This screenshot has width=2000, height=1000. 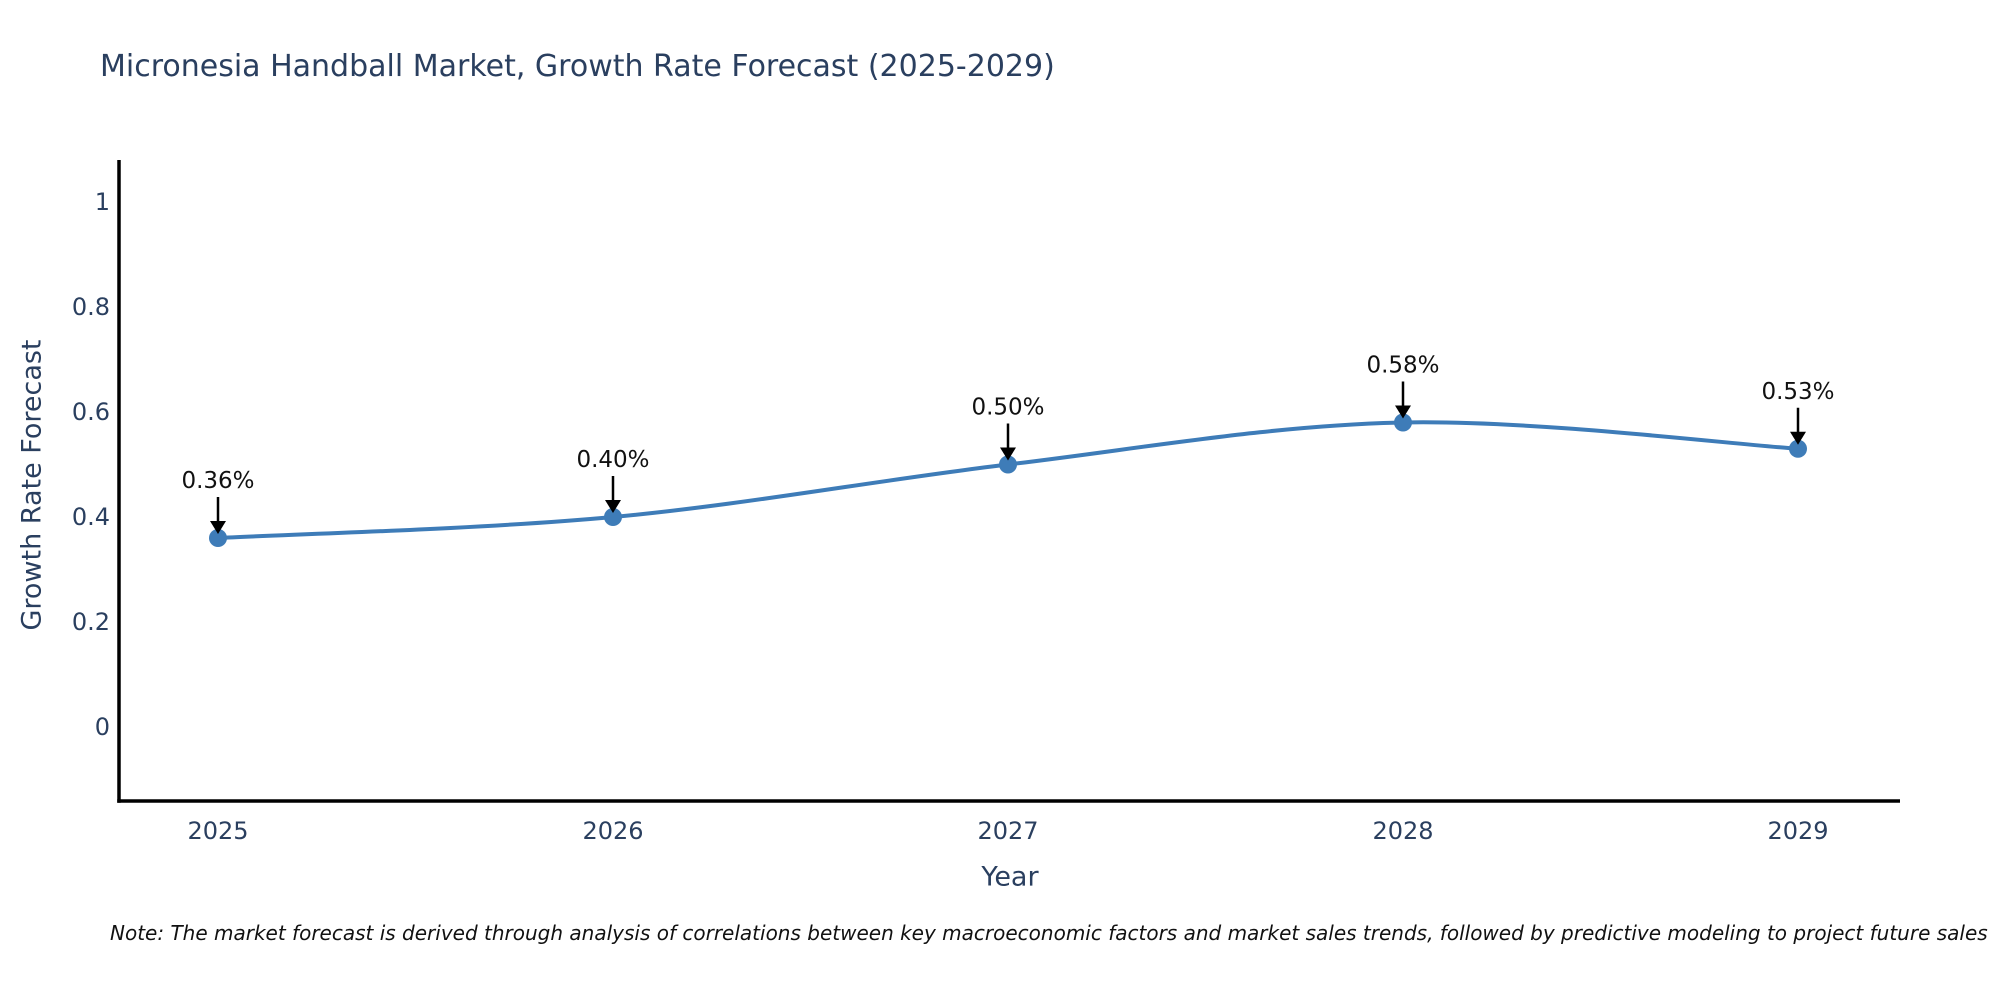 What do you see at coordinates (1007, 831) in the screenshot?
I see `x-tick-label: 2027` at bounding box center [1007, 831].